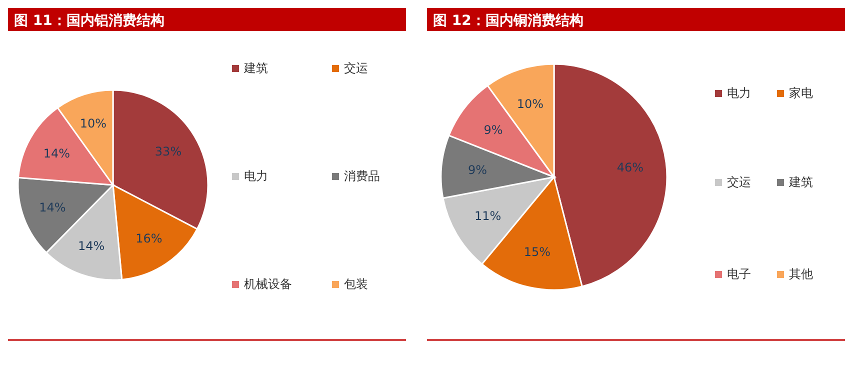 The height and width of the screenshot is (372, 861). I want to click on data-label: 15%, so click(537, 251).